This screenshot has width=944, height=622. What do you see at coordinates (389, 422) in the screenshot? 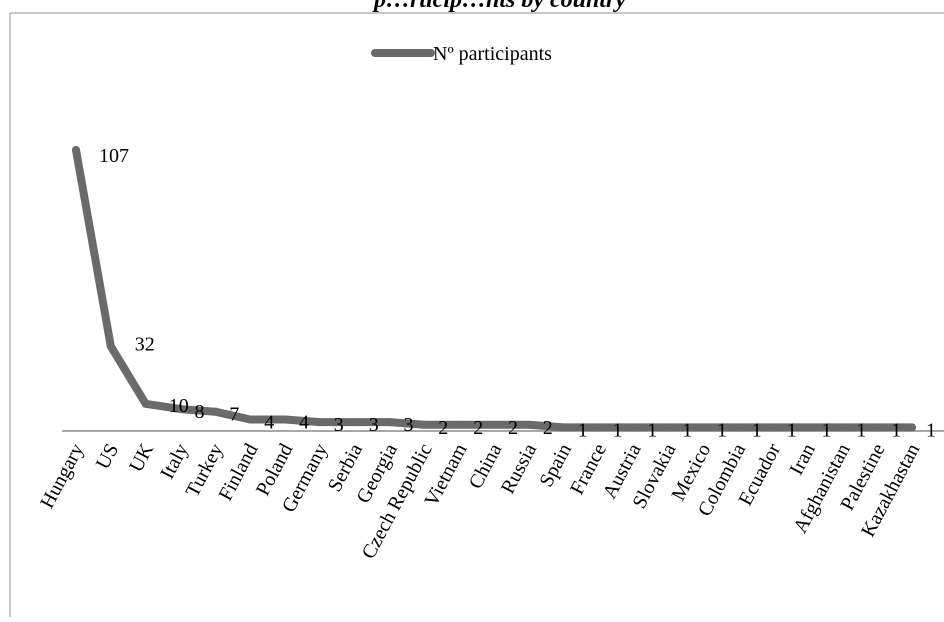
I see `data-point-georgia` at bounding box center [389, 422].